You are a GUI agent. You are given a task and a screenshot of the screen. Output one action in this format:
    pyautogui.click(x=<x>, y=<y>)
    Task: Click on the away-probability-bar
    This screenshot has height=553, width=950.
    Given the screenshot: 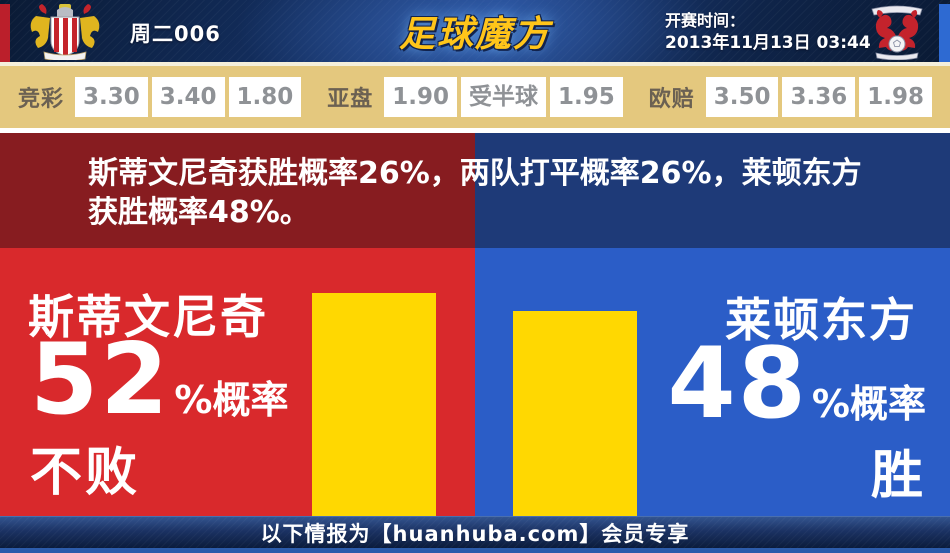 What is the action you would take?
    pyautogui.click(x=575, y=413)
    